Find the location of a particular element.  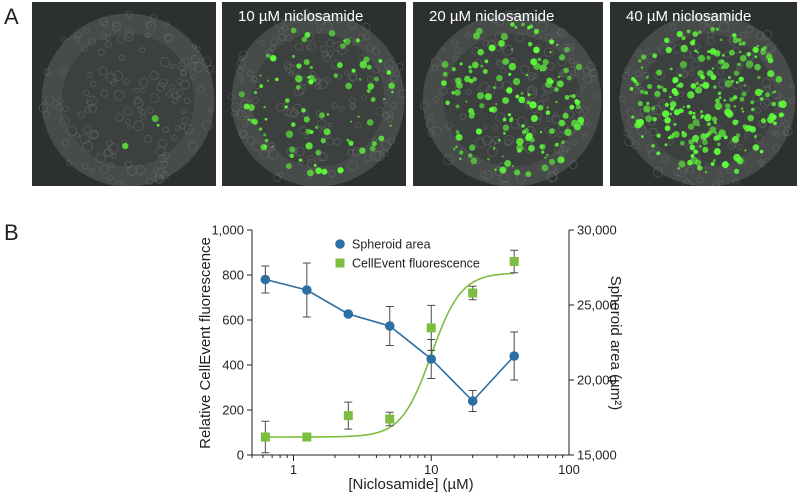

y-left-tick-label: 400 is located at coordinates (233, 365).